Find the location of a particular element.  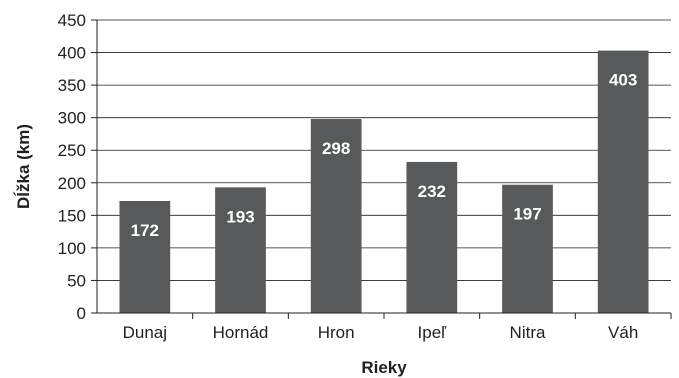

bar-váh is located at coordinates (623, 181).